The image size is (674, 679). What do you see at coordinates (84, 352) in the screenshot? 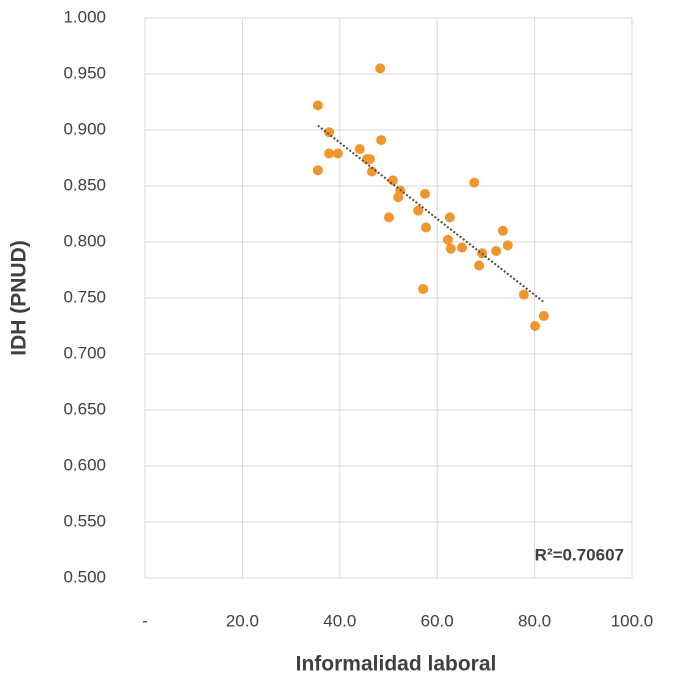
I see `y-tick-label: 0.700` at bounding box center [84, 352].